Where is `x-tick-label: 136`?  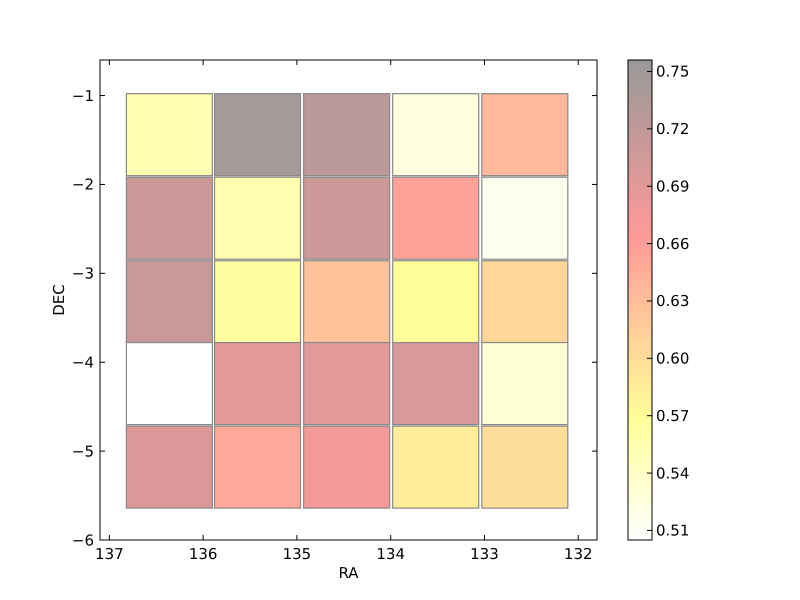
x-tick-label: 136 is located at coordinates (203, 554).